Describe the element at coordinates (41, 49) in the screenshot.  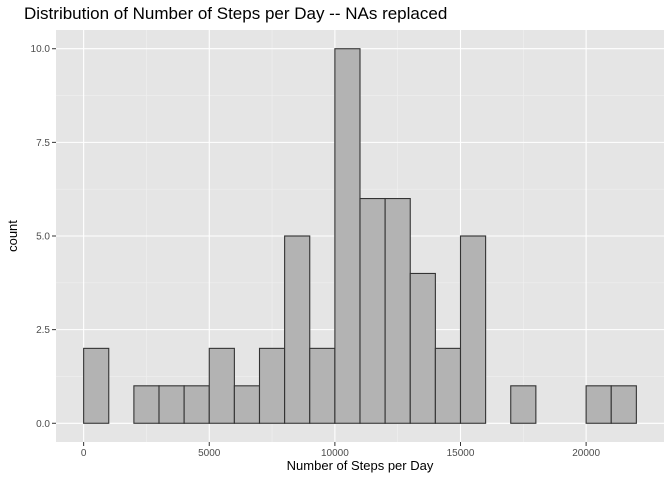
I see `y-tick-label: 10.0` at that location.